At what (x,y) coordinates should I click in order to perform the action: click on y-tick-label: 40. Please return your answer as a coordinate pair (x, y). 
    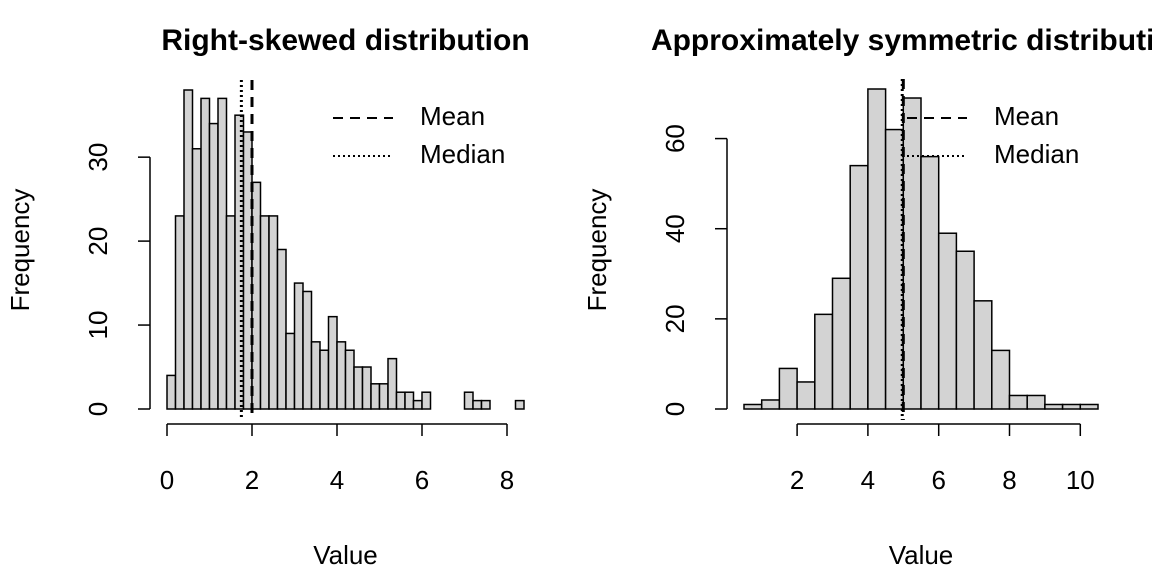
    Looking at the image, I should click on (675, 228).